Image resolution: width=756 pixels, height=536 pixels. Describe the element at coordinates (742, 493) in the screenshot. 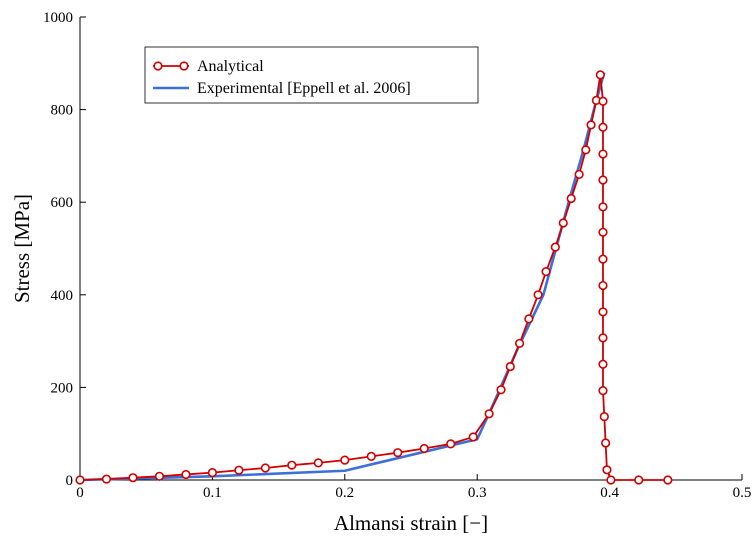

I see `x-tick-label: 0.5` at that location.